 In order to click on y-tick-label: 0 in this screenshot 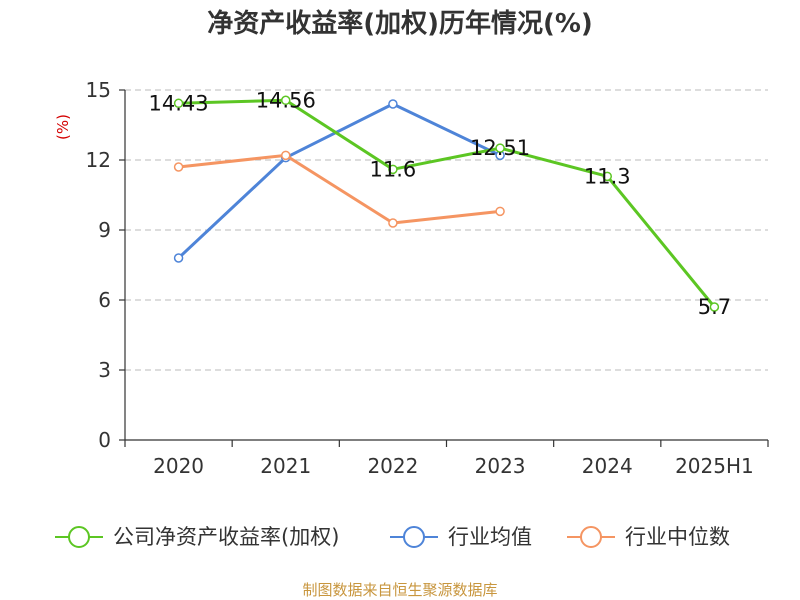, I will do `click(104, 440)`.